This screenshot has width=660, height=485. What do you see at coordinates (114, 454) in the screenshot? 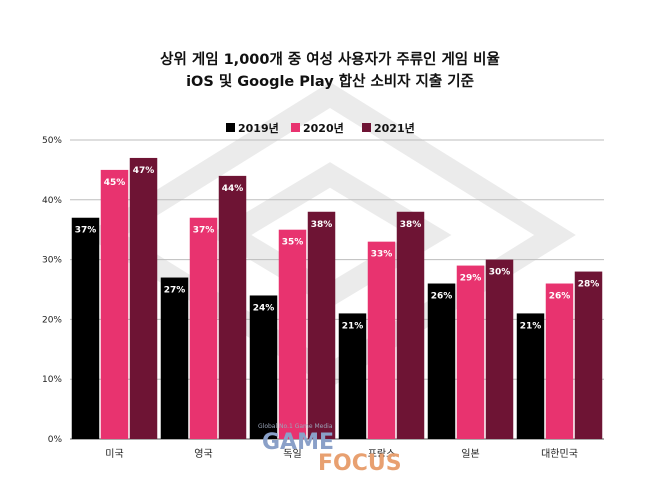
I see `x-tick-label: 미국` at bounding box center [114, 454].